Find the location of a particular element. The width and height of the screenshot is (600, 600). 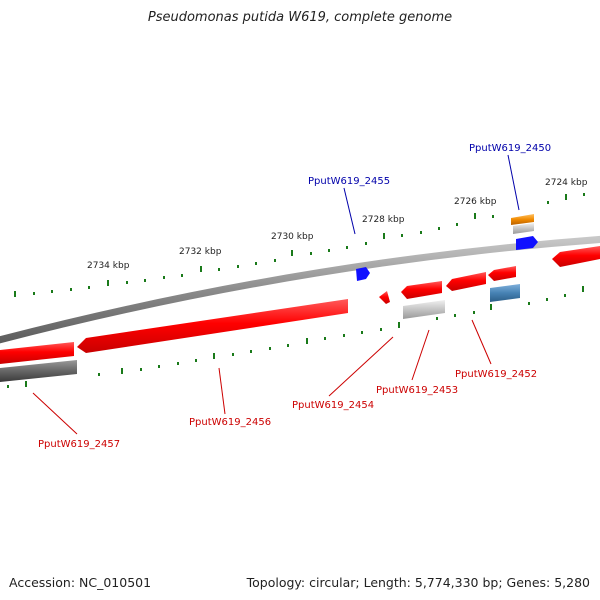

feature-pputw619-2450-upper is located at coordinates (522, 219).